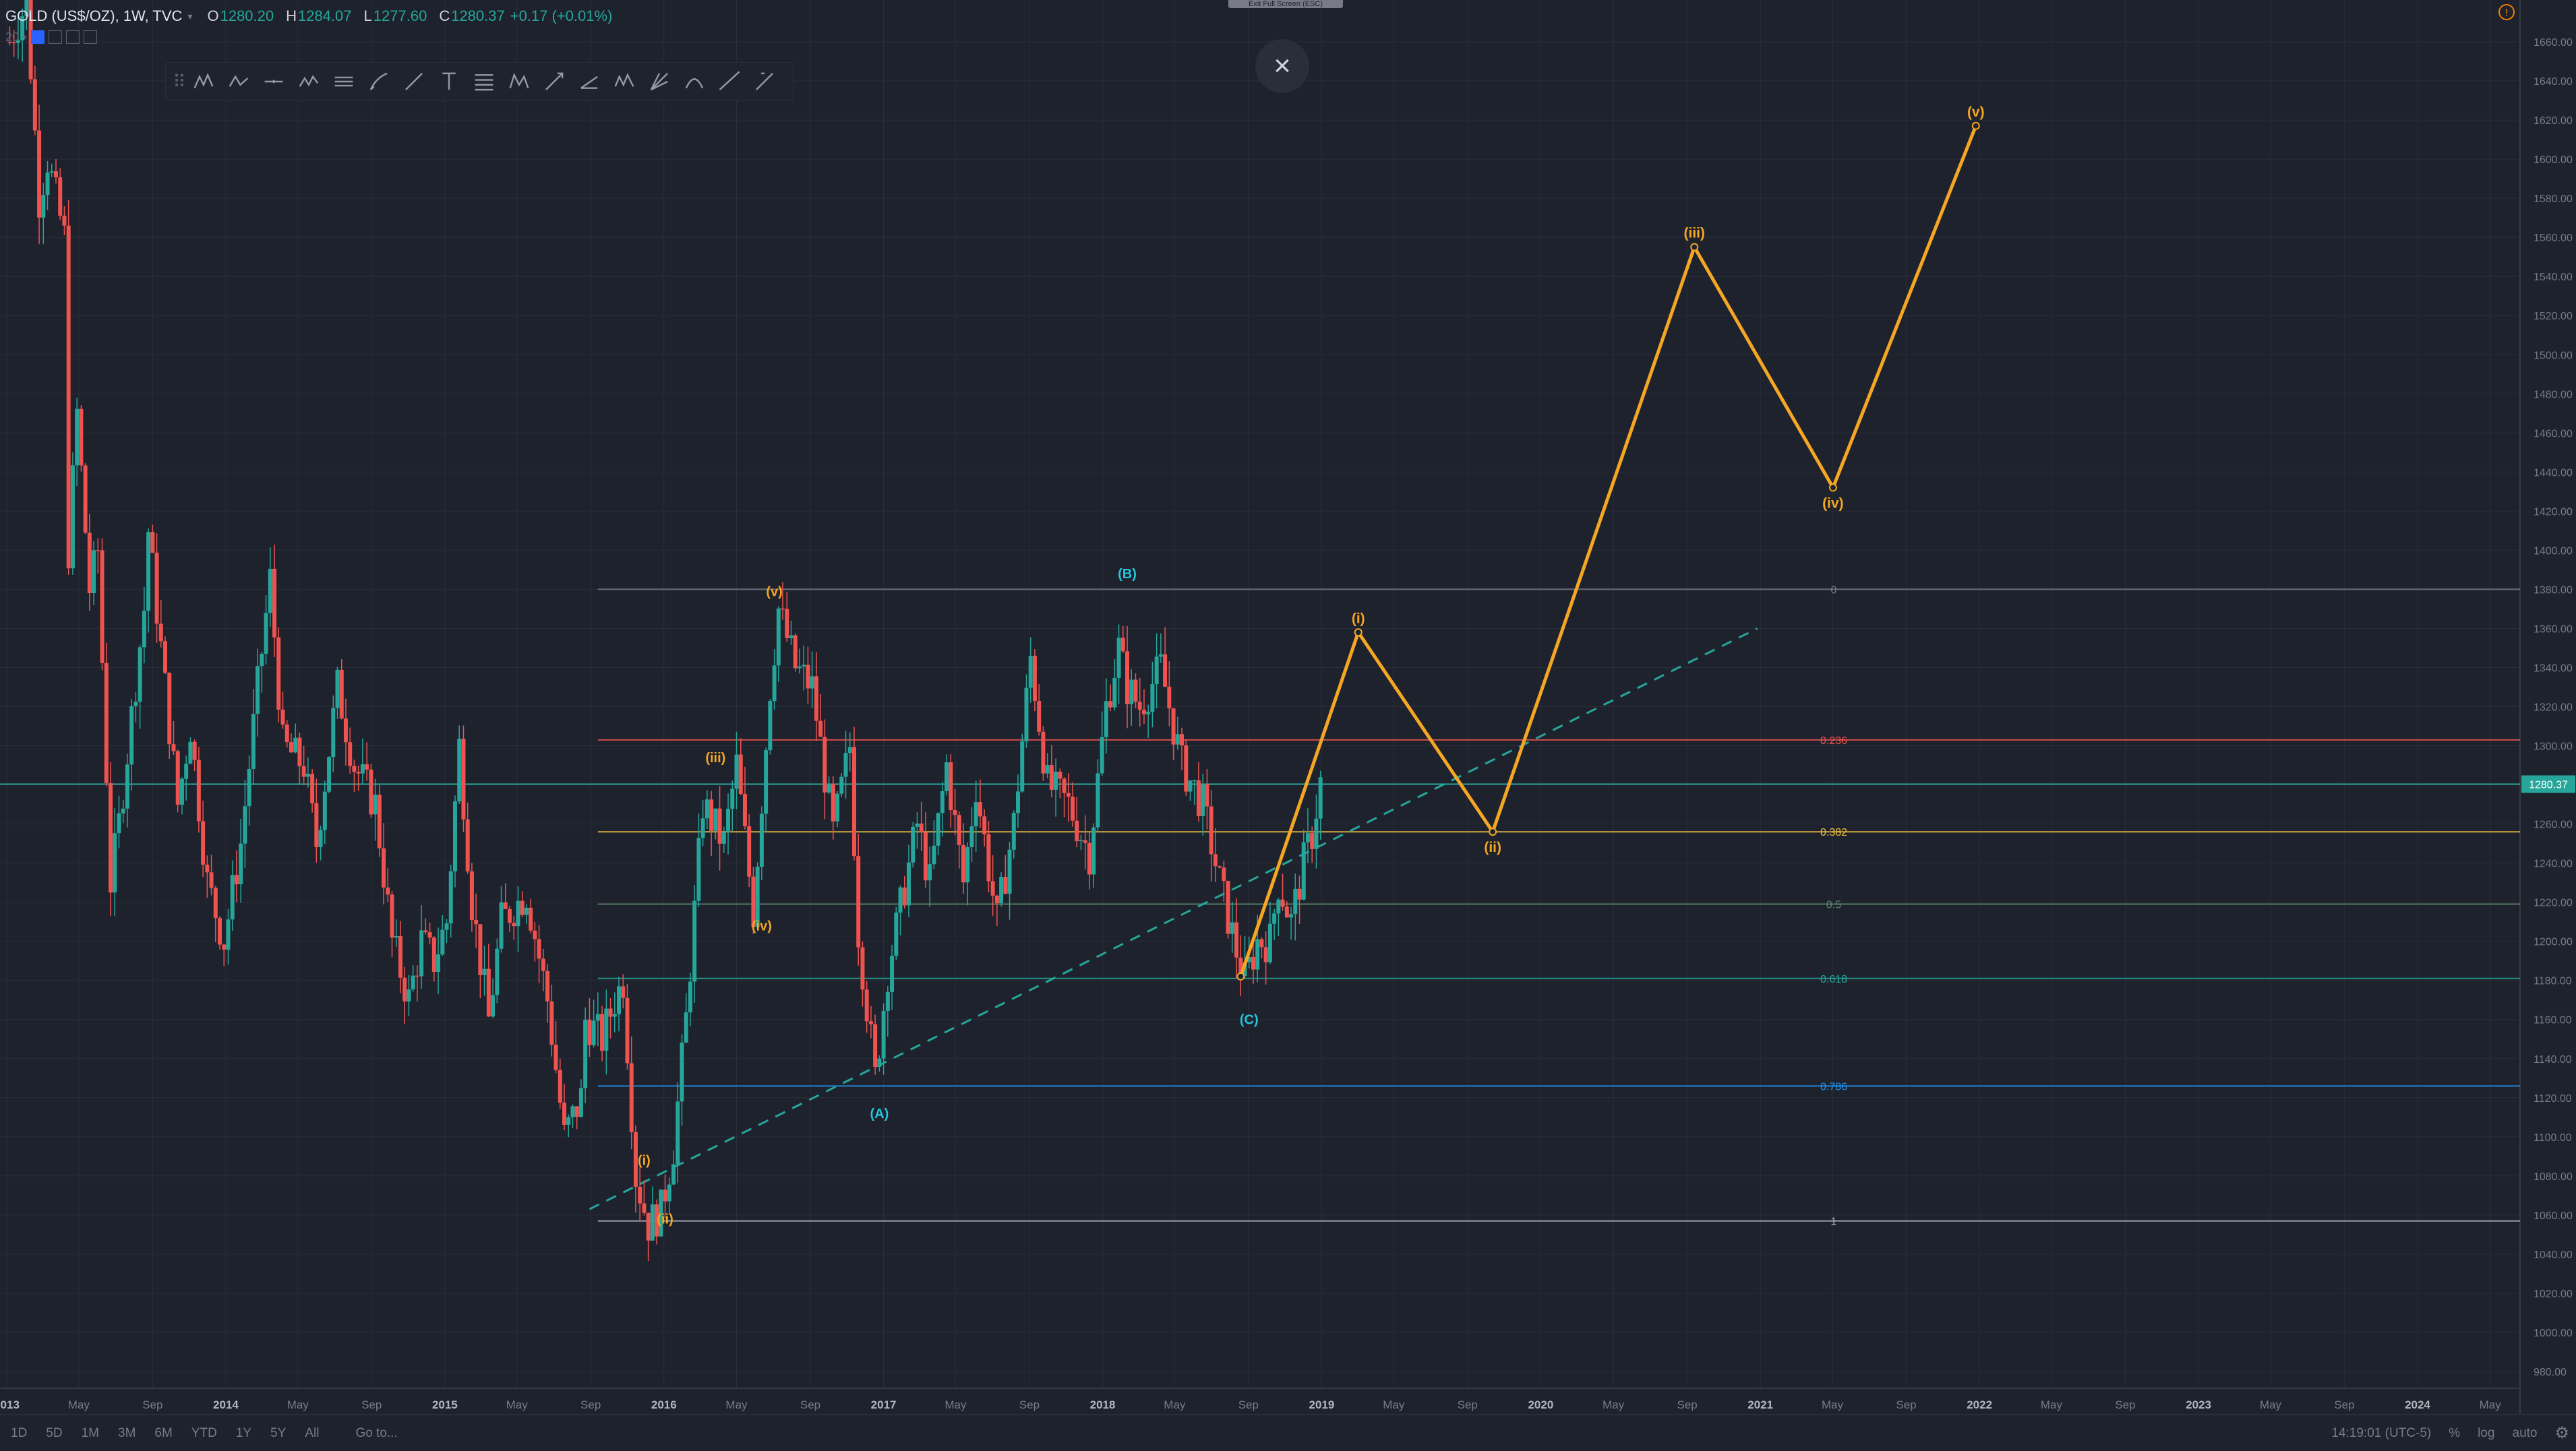 Image resolution: width=2576 pixels, height=1451 pixels. Describe the element at coordinates (554, 82) in the screenshot. I see `ray-tool-icon` at that location.